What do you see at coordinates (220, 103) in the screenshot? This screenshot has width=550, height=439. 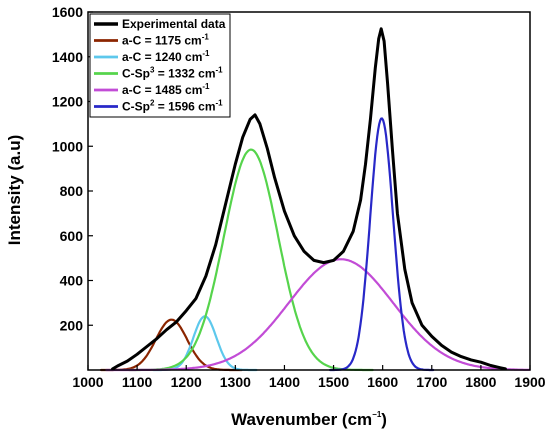 I see `legend-entry-5-sup2: -1` at bounding box center [220, 103].